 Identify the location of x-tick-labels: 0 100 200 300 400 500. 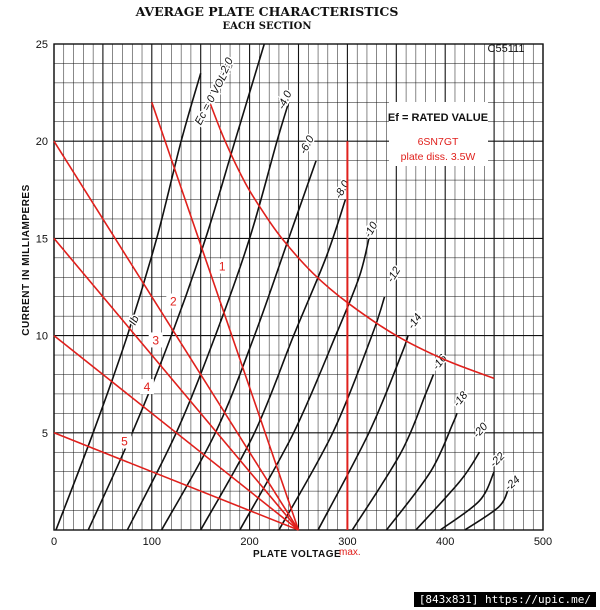
(301, 542).